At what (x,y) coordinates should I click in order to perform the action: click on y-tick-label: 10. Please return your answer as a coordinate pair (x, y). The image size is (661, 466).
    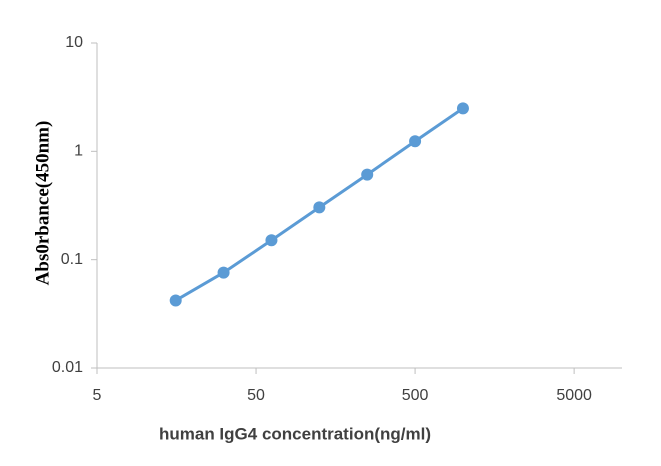
    Looking at the image, I should click on (74, 42).